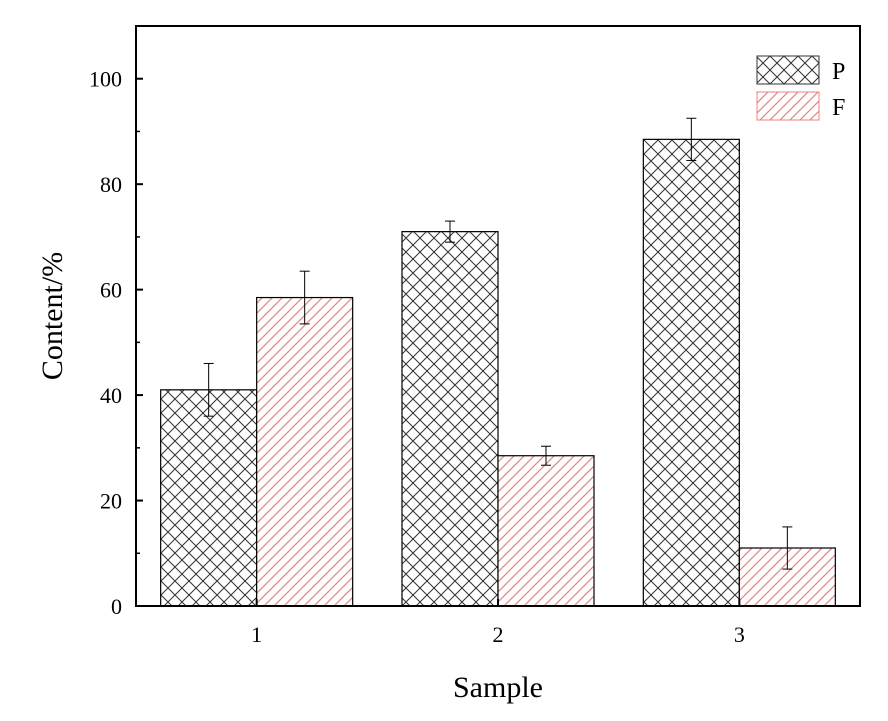  Describe the element at coordinates (111, 501) in the screenshot. I see `y-tick-label: 20` at that location.